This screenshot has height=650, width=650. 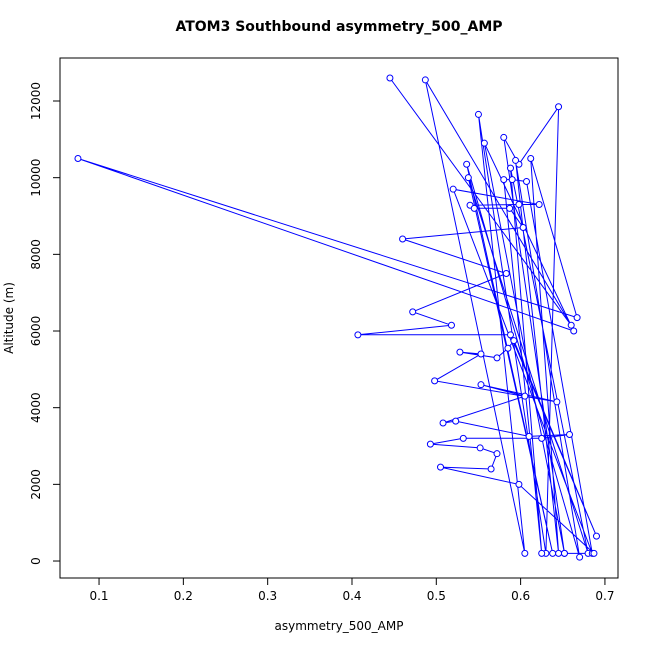 I want to click on x-tick-label: 0.3, so click(x=267, y=596).